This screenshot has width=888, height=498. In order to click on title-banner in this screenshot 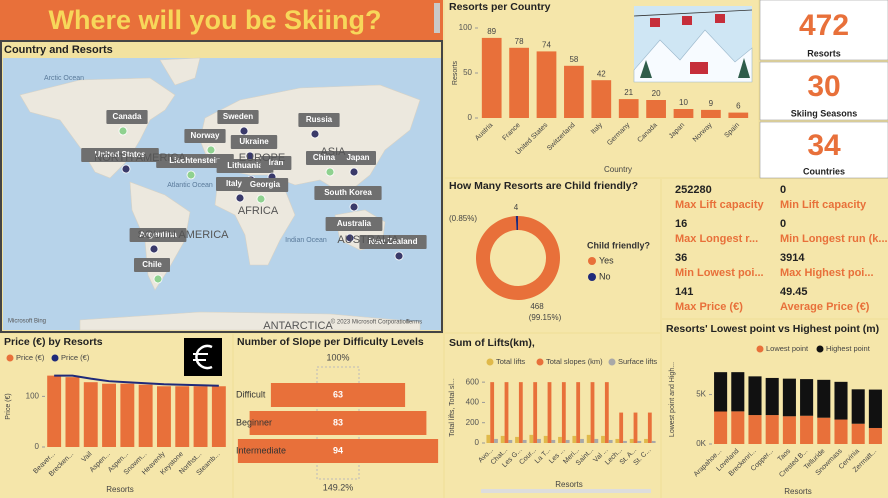, I will do `click(221, 20)`.